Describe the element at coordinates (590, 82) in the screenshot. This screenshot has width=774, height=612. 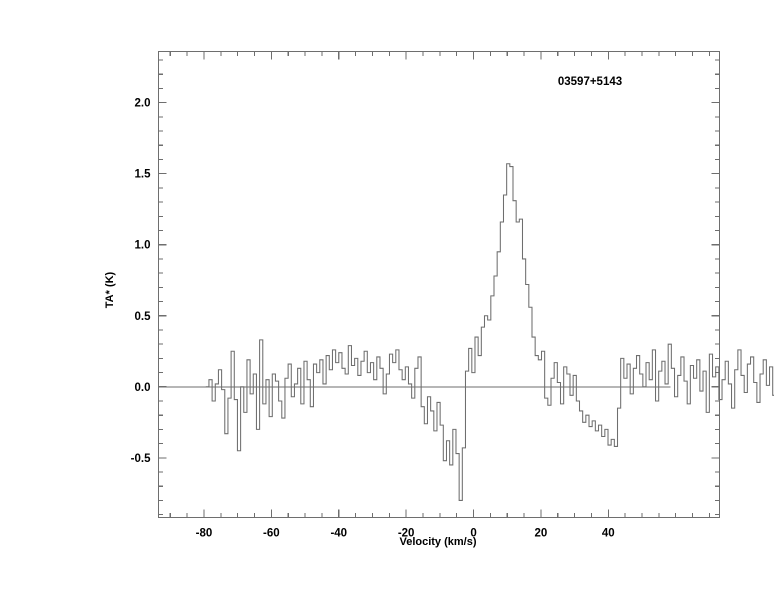
I see `source-name-annotation: 03597+5143` at that location.